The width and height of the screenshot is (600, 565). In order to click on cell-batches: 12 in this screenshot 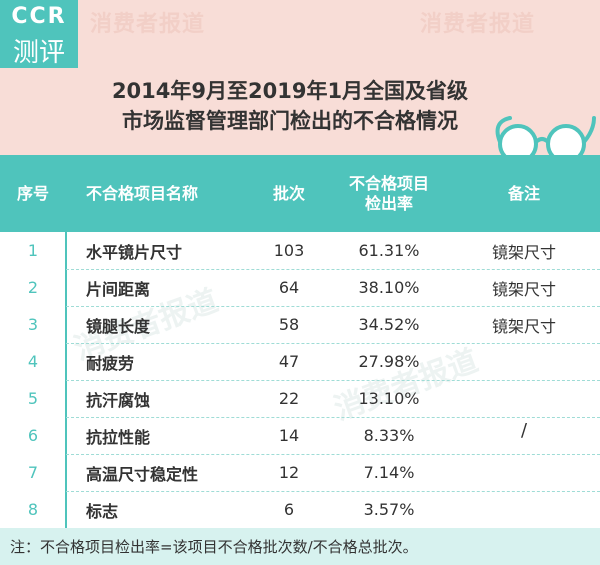, I will do `click(289, 472)`.